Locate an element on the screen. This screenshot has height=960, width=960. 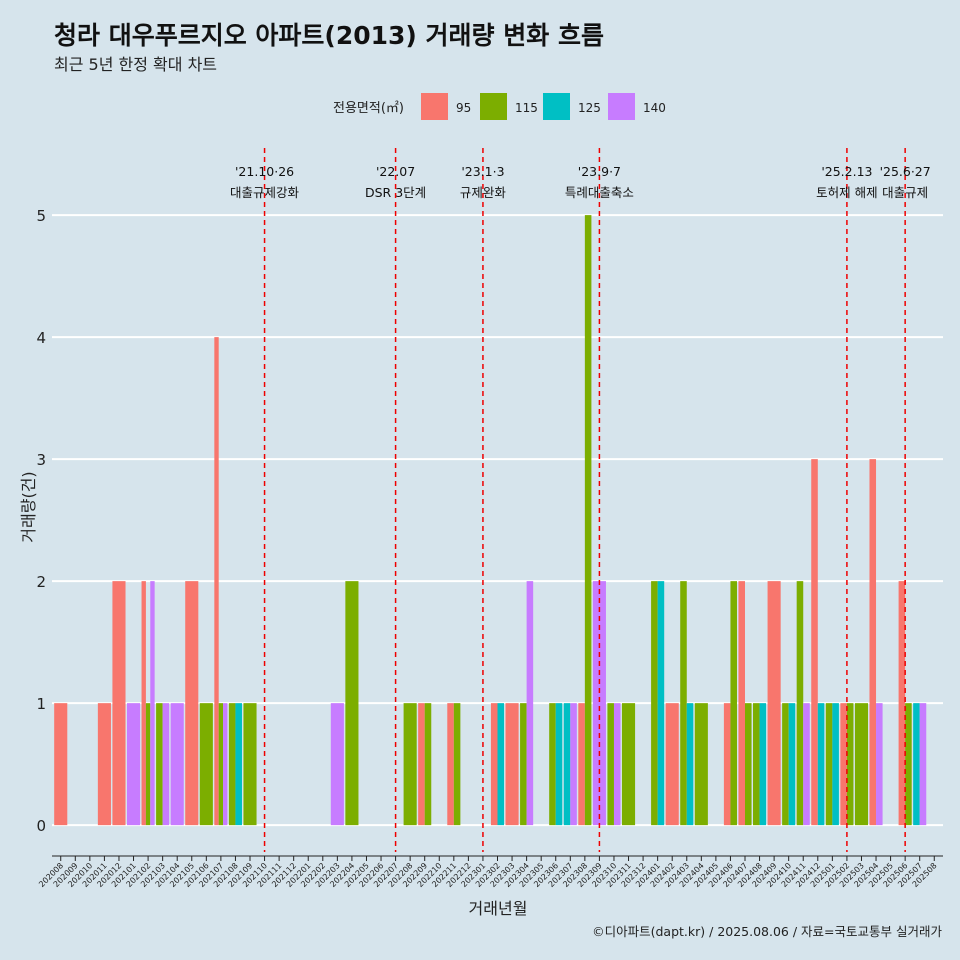
y-tick-label-2: 2 is located at coordinates (41, 582).